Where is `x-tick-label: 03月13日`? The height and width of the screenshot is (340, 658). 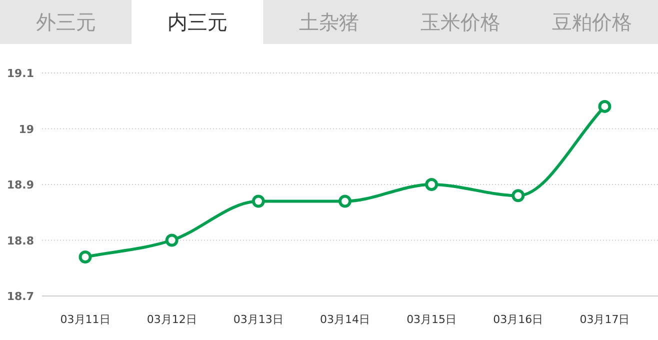
x-tick-label: 03月13日 is located at coordinates (258, 319).